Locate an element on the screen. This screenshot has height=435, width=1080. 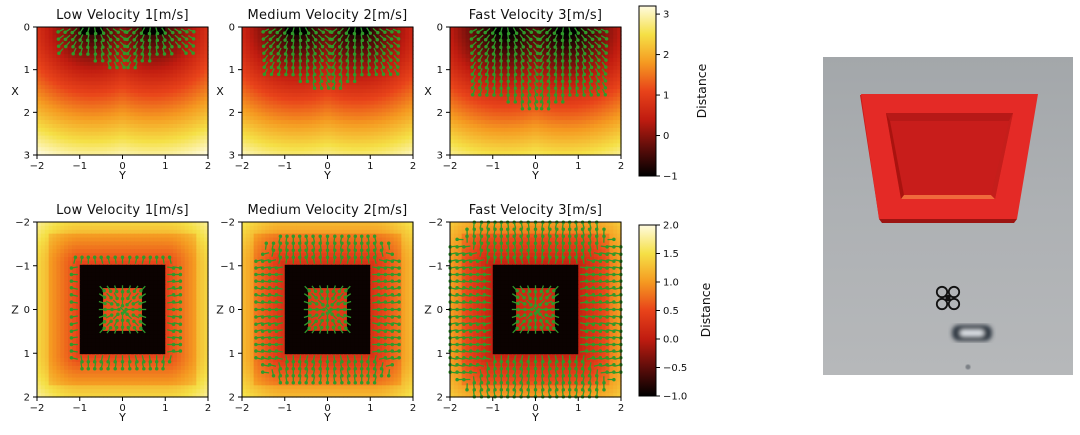
colorbar-top: 3 2 1 0 −1 Distance is located at coordinates (673, 94).